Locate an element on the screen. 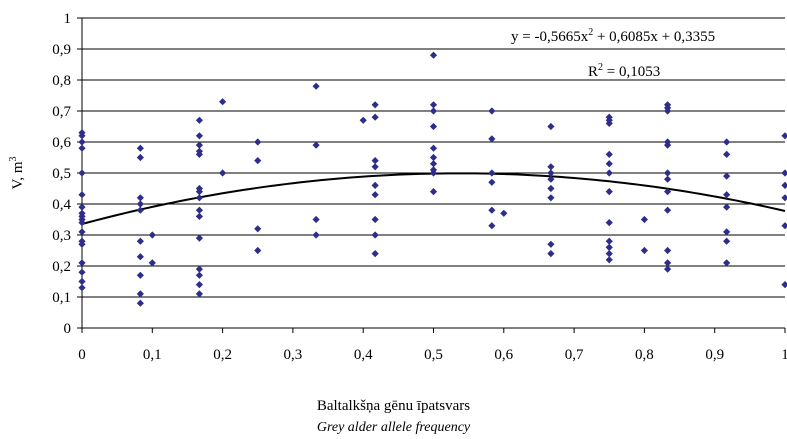 This screenshot has width=787, height=439. y-axis-label-text: V, m3 is located at coordinates (17, 172).